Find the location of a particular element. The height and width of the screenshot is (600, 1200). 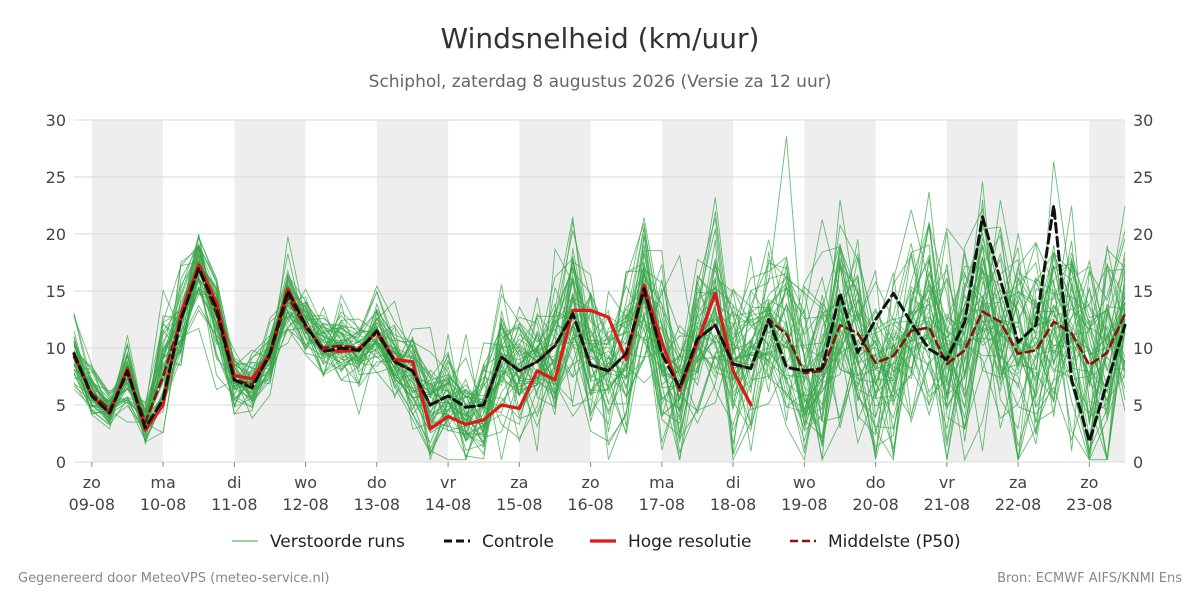

y-tick-label-left: 30 is located at coordinates (56, 120).